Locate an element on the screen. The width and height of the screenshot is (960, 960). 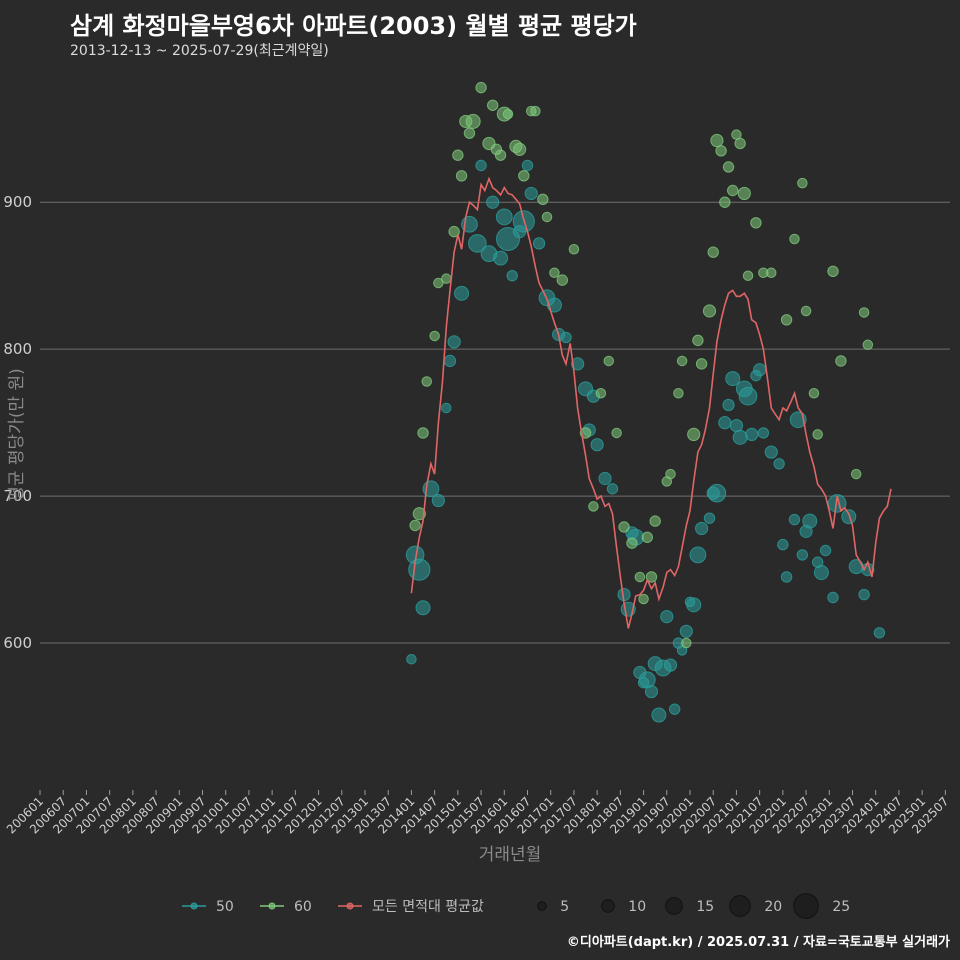
legend-size-label: 10 is located at coordinates (637, 907).